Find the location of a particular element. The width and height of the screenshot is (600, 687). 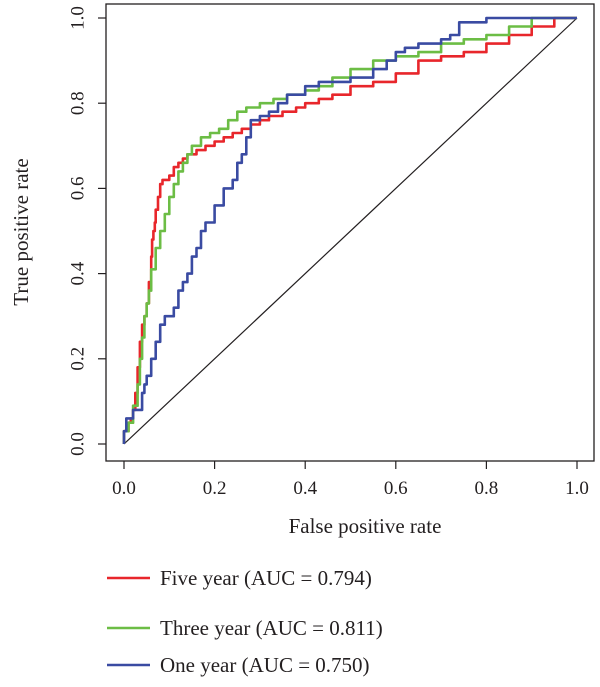

x-tick-label: 0.8 is located at coordinates (487, 488).